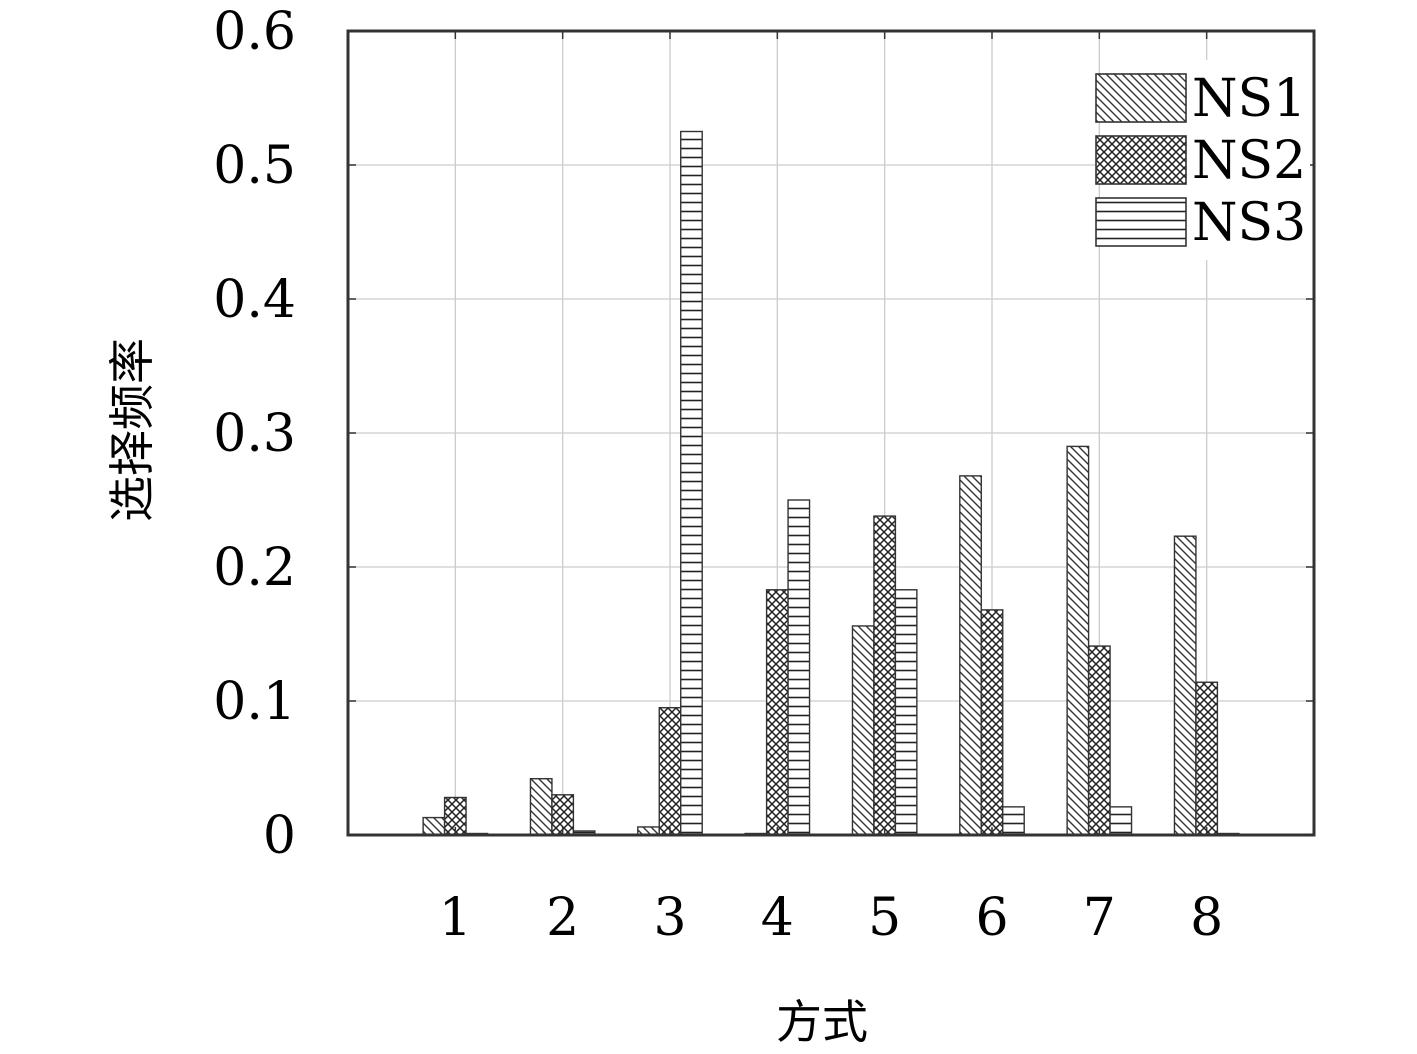  What do you see at coordinates (1099, 918) in the screenshot?
I see `x-tick-label: 7` at bounding box center [1099, 918].